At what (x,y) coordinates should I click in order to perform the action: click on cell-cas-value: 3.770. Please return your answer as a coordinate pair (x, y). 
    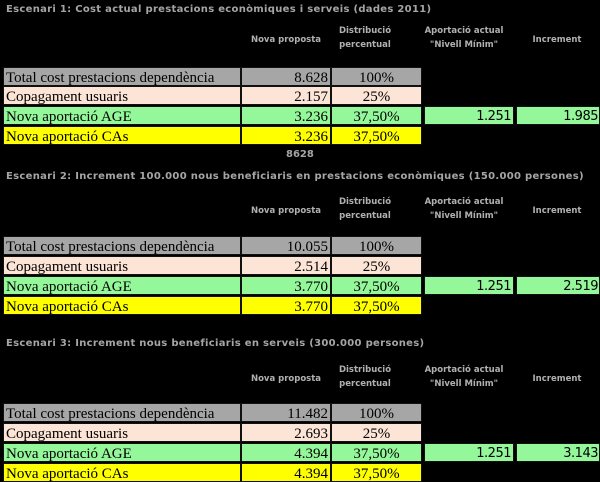
    Looking at the image, I should click on (286, 305).